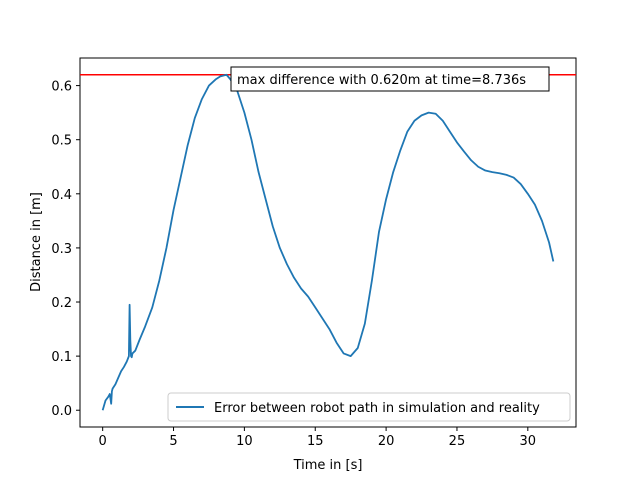 The height and width of the screenshot is (480, 640). Describe the element at coordinates (61, 195) in the screenshot. I see `y-tick-label: 0.4` at that location.